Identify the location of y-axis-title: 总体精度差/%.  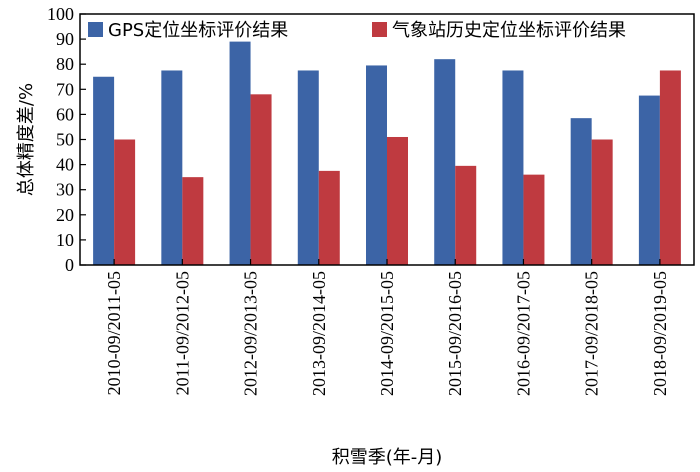
(26, 139).